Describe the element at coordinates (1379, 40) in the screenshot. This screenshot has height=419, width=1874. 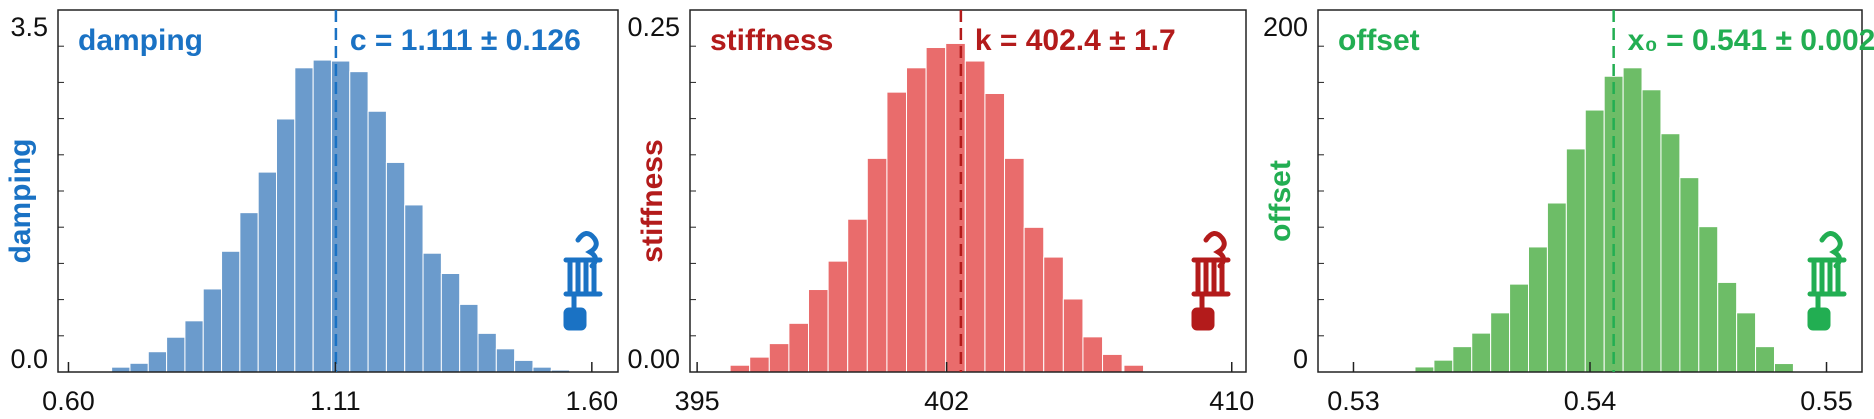
I see `panel-title: offset` at that location.